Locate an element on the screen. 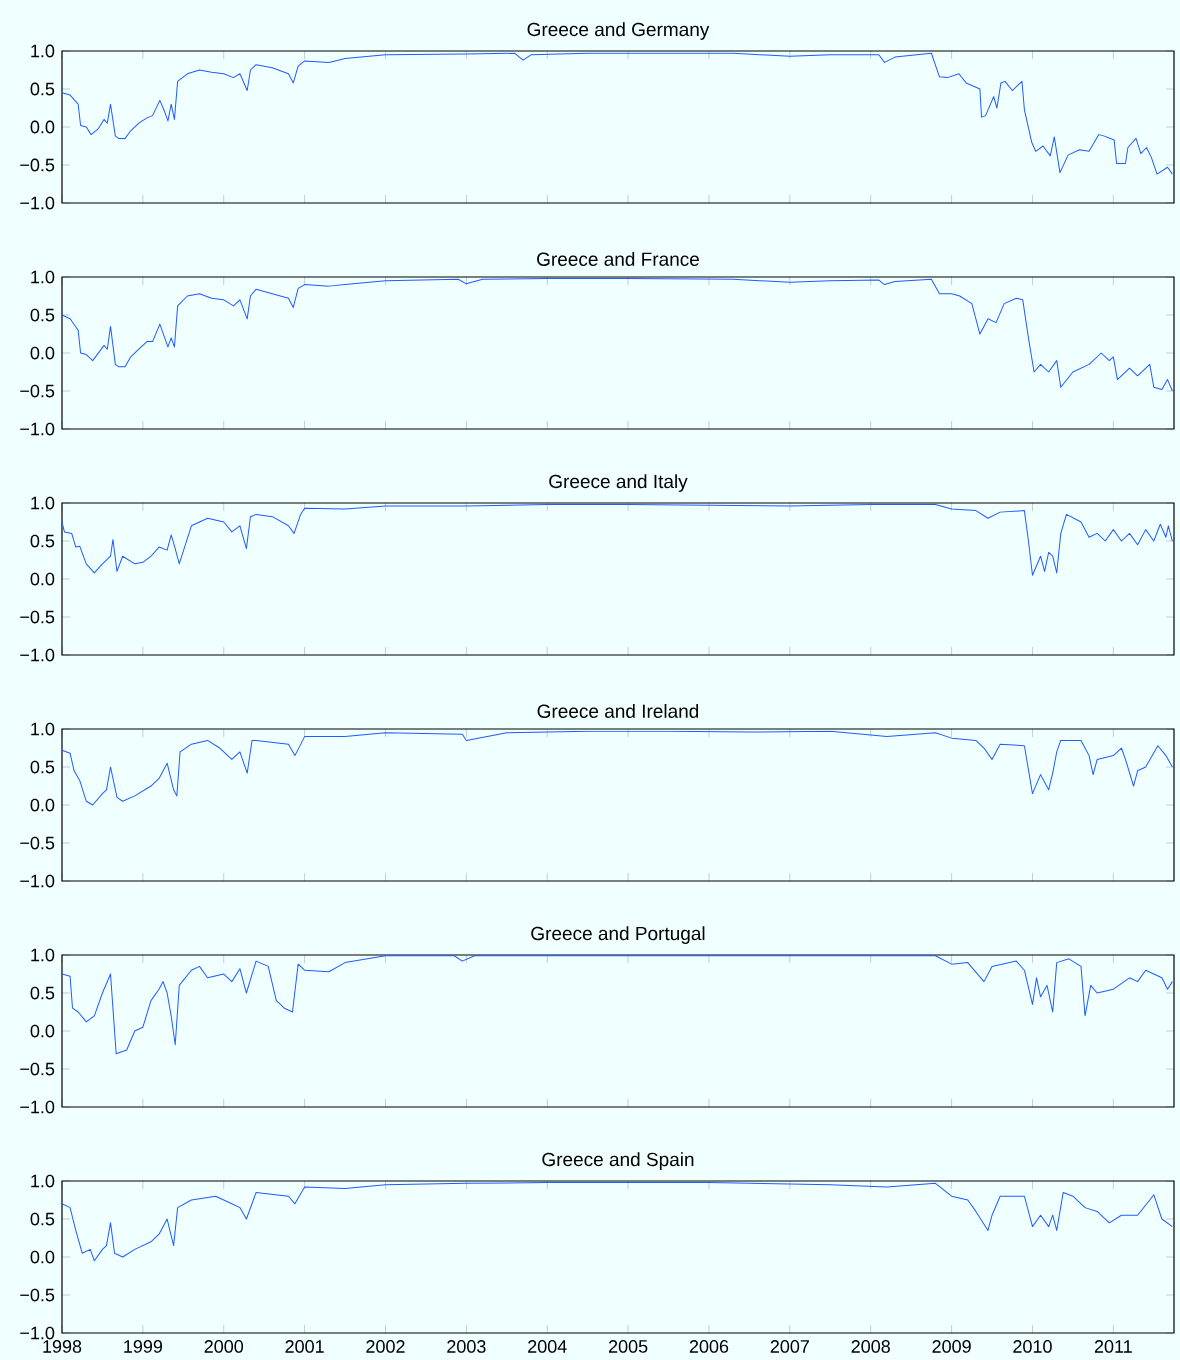 The image size is (1180, 1360). line-series is located at coordinates (617, 768).